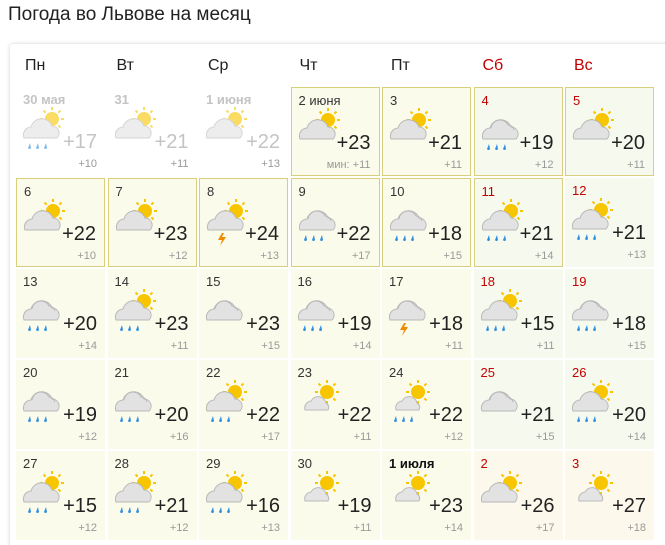 This screenshot has height=545, width=665. Describe the element at coordinates (80, 506) in the screenshot. I see `day-temp: +15` at that location.